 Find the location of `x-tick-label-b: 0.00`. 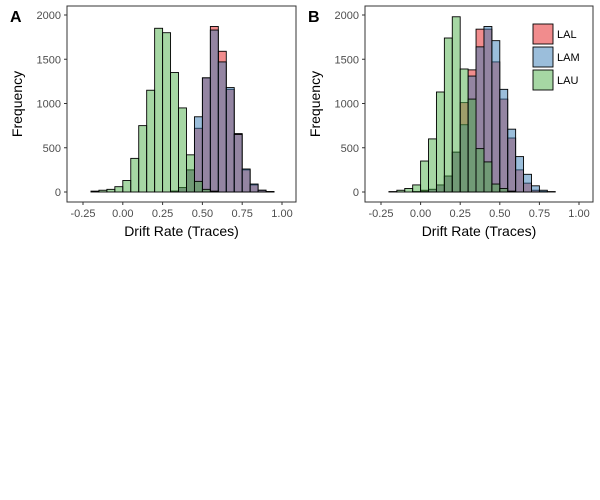

x-tick-label-b: 0.00 is located at coordinates (420, 214).